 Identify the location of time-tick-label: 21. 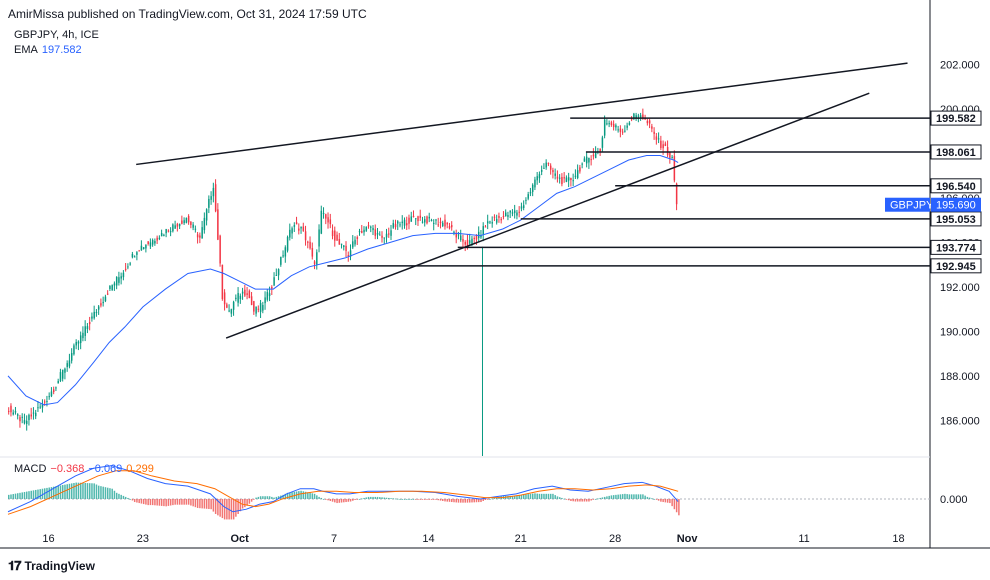
(521, 539).